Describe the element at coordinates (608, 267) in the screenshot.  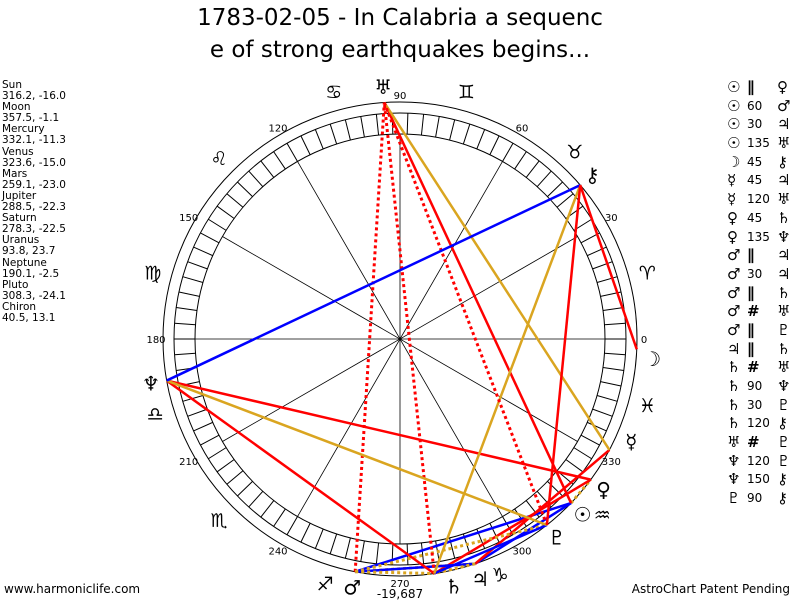
I see `aspect-line-moon-chiron` at that location.